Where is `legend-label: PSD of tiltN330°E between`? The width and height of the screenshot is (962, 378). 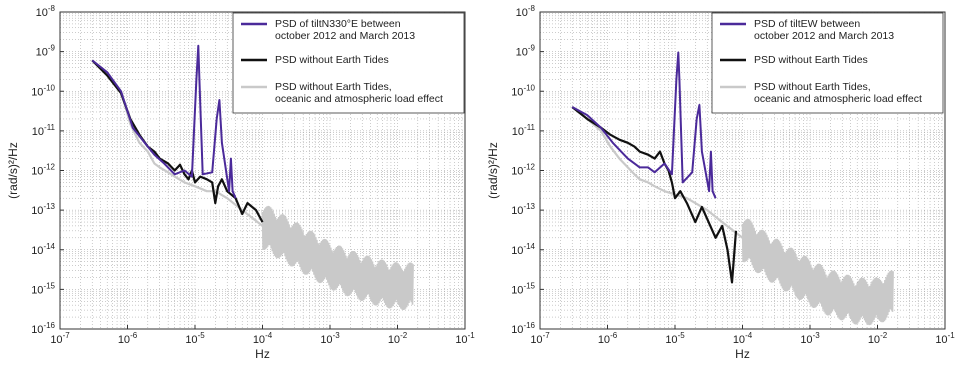
legend-label: PSD of tiltN330°E between is located at coordinates (338, 24).